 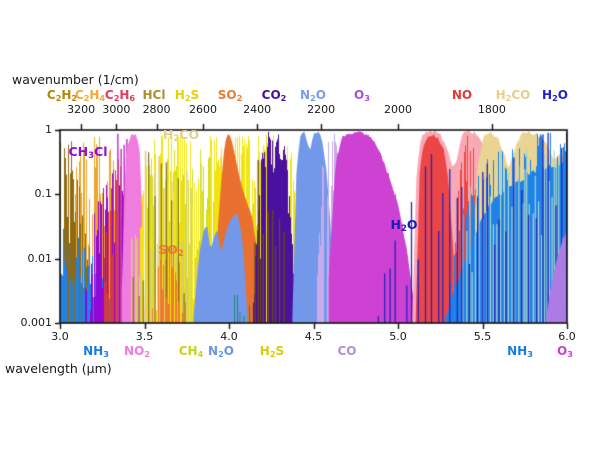 I want to click on bottom-label-h2s: H2S, so click(x=272, y=351).